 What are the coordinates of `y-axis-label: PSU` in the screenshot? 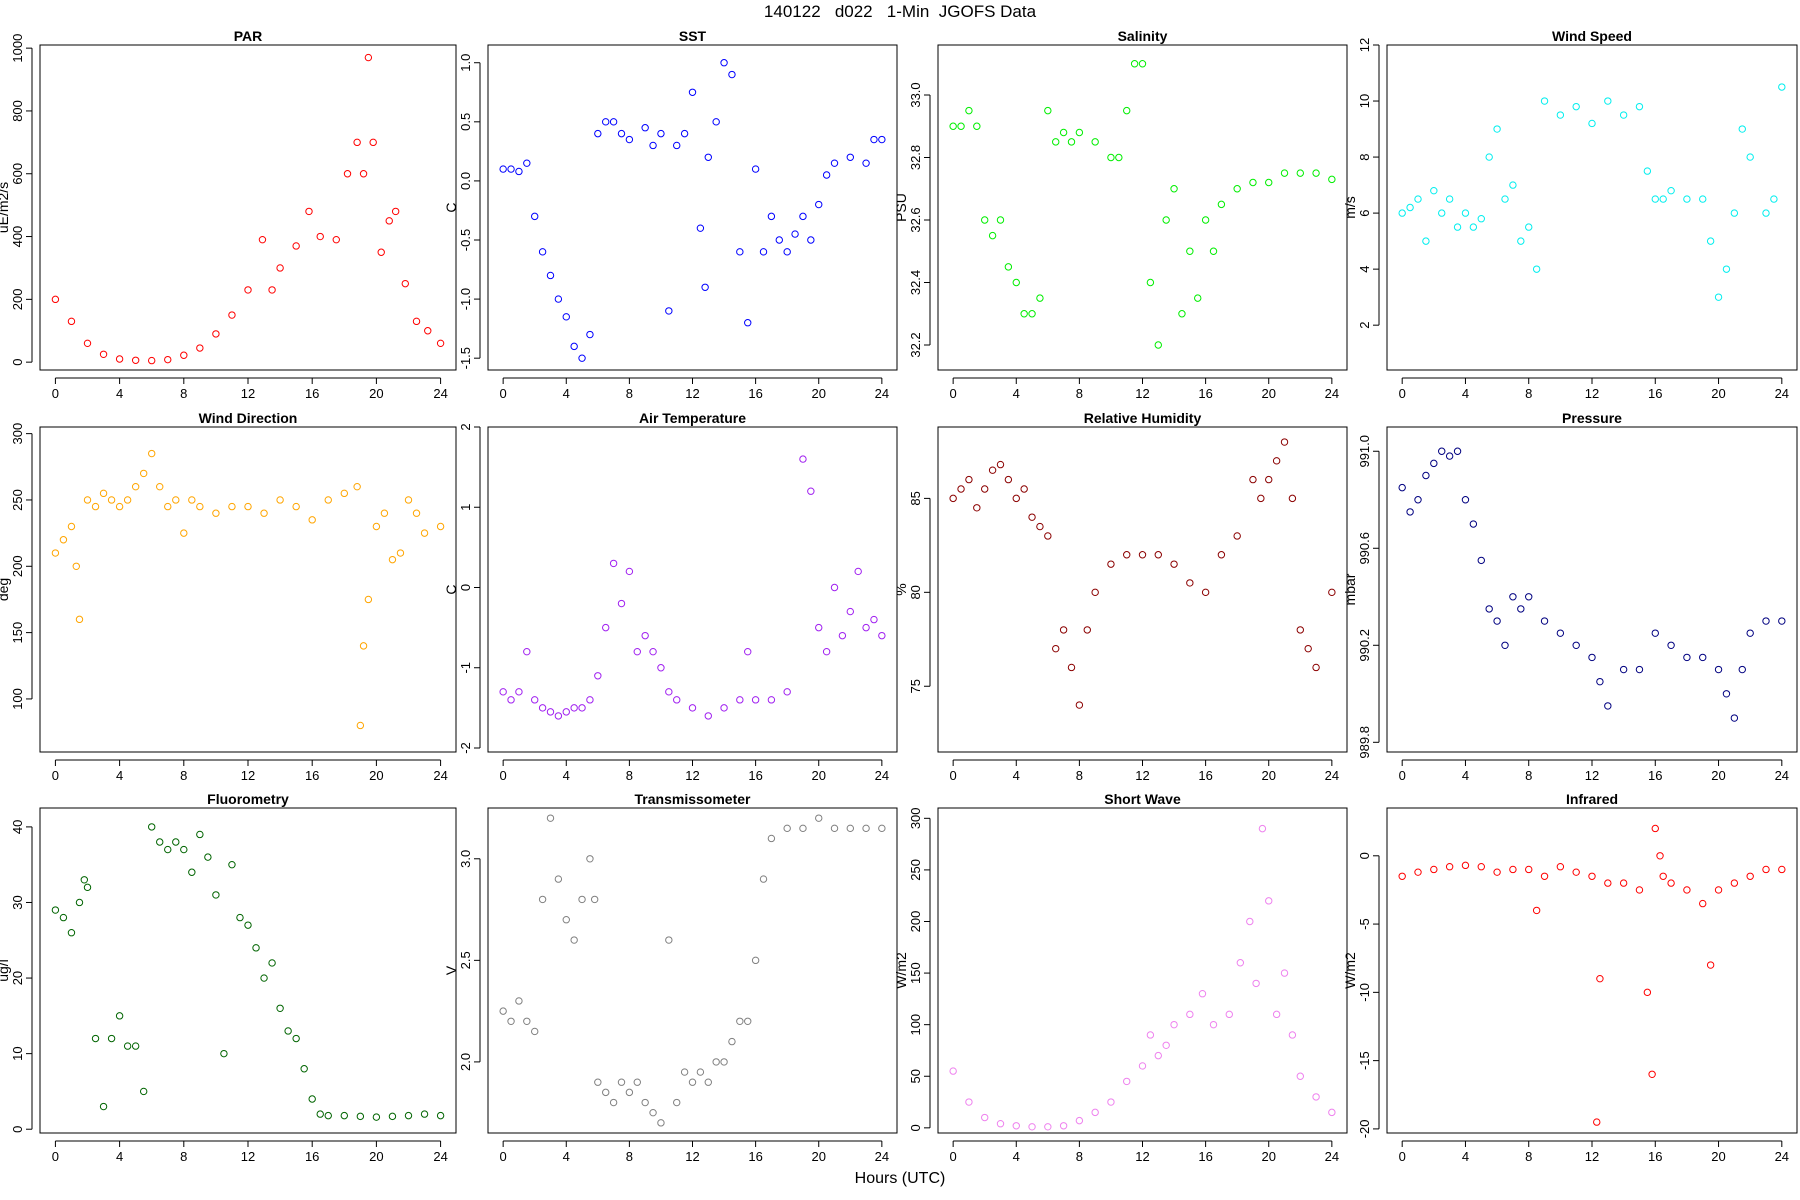 It's located at (901, 207).